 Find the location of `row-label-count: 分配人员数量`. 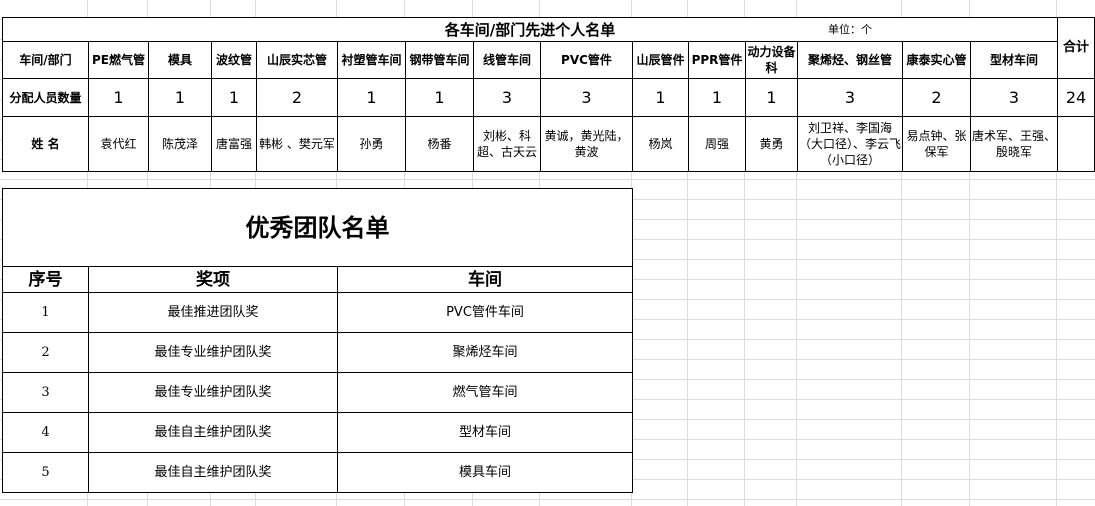

row-label-count: 分配人员数量 is located at coordinates (45, 97).